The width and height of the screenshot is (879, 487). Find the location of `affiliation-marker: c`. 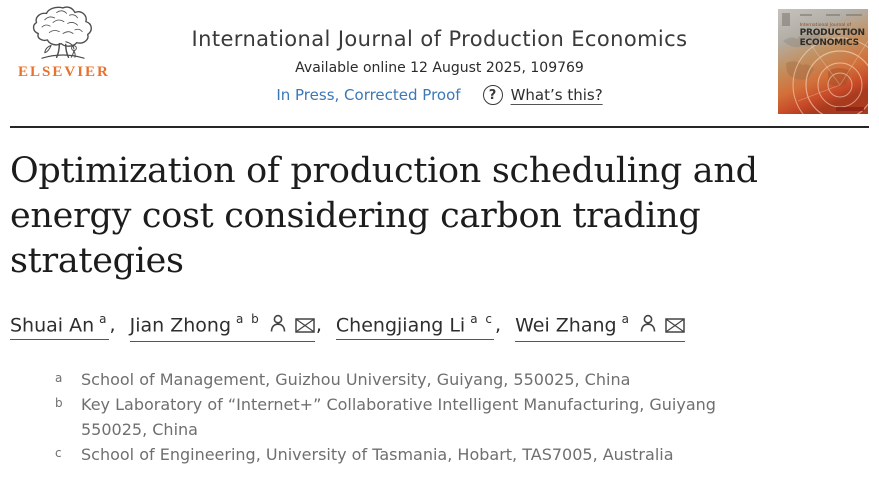

affiliation-marker: c is located at coordinates (58, 453).